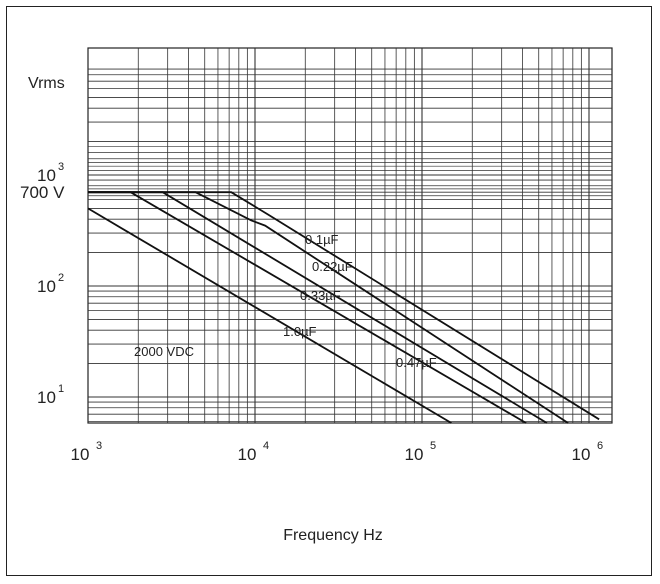  What do you see at coordinates (600, 446) in the screenshot?
I see `x-tick-exponent: 6` at bounding box center [600, 446].